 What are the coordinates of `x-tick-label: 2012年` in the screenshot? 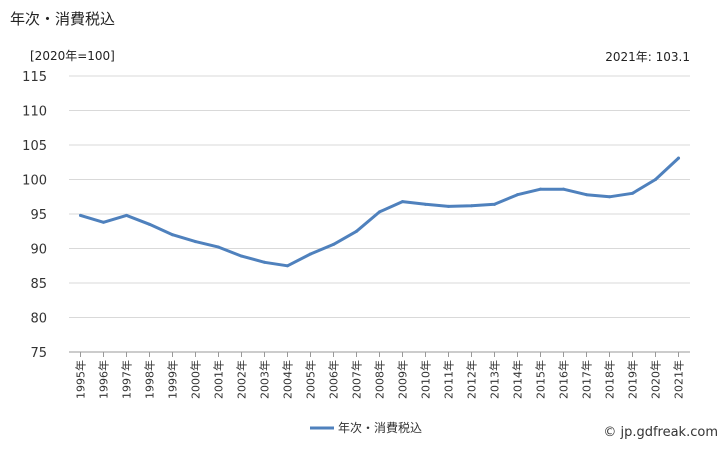 It's located at (472, 379).